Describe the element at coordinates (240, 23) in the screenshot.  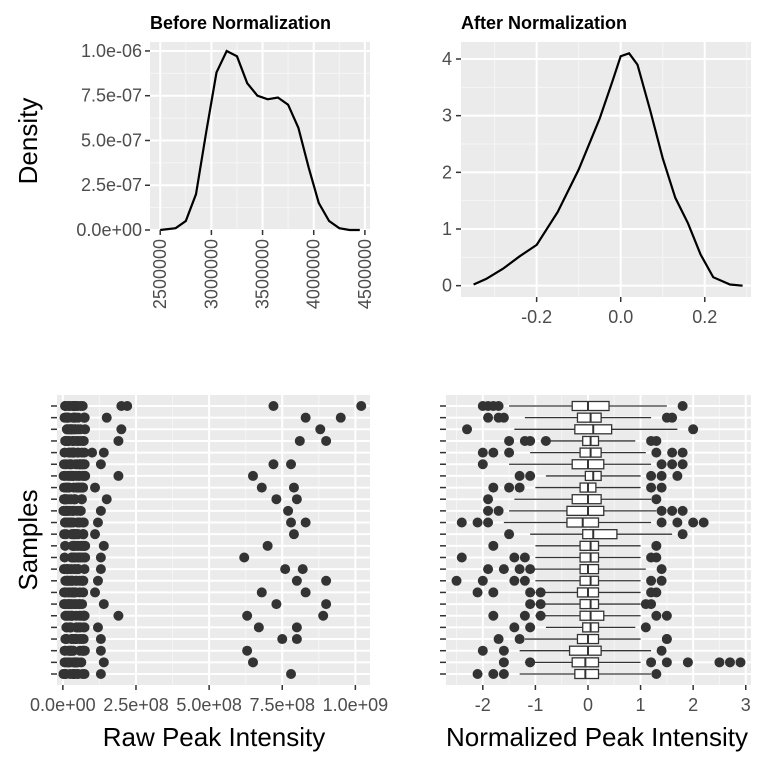
I see `before-title: Before Normalization` at that location.